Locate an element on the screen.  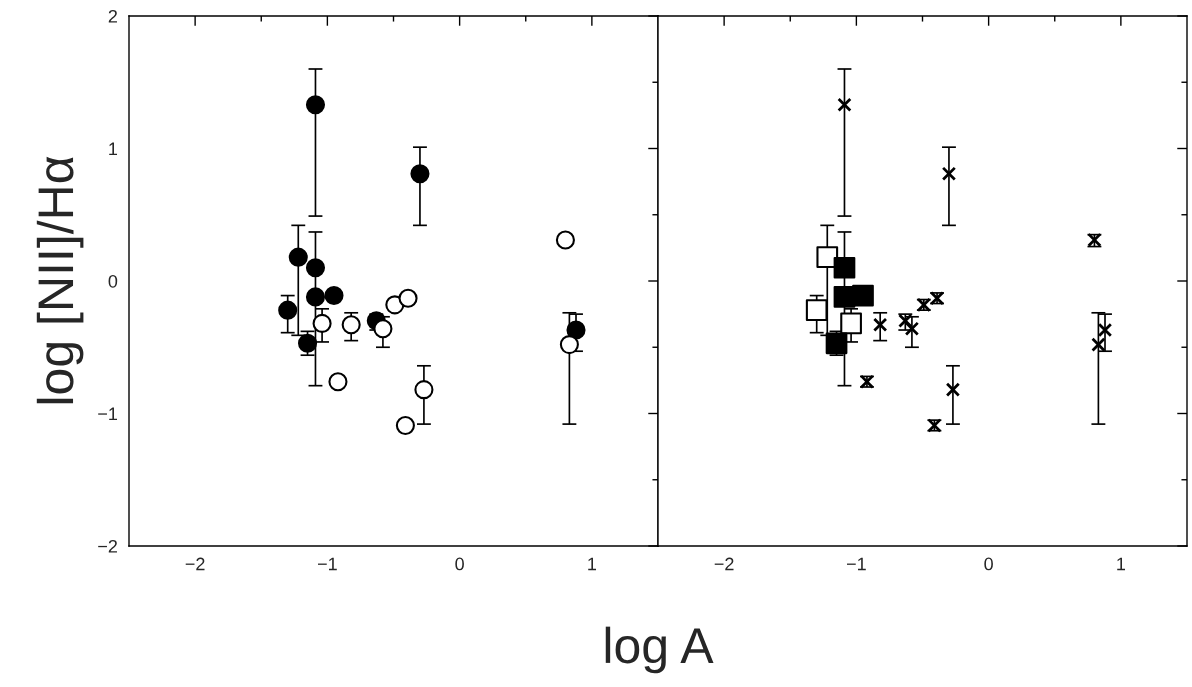
y-tick-label: 0 is located at coordinates (113, 281).